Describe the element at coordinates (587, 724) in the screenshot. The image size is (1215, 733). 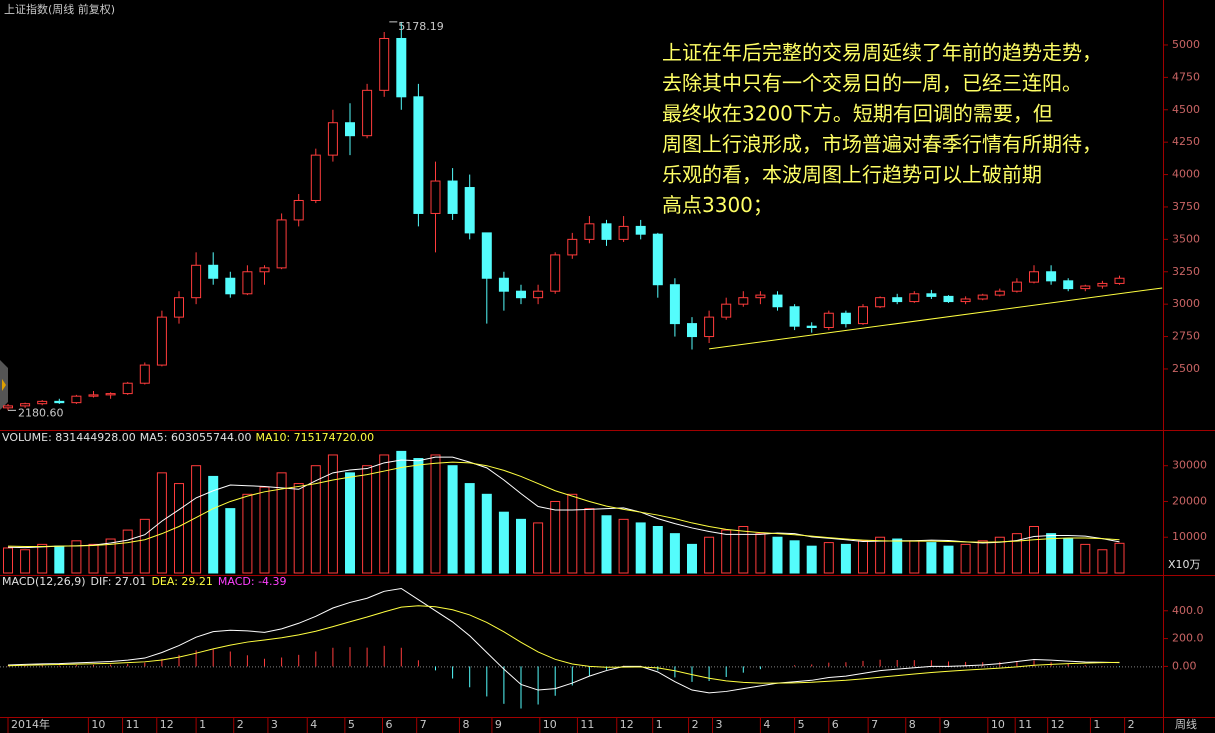
I see `x-tick-label: 11` at that location.